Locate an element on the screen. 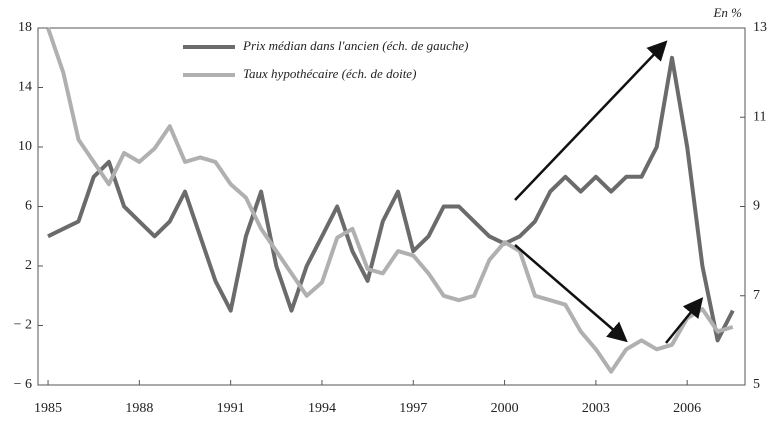 The image size is (774, 422). x-tick-label: 2000 is located at coordinates (505, 408).